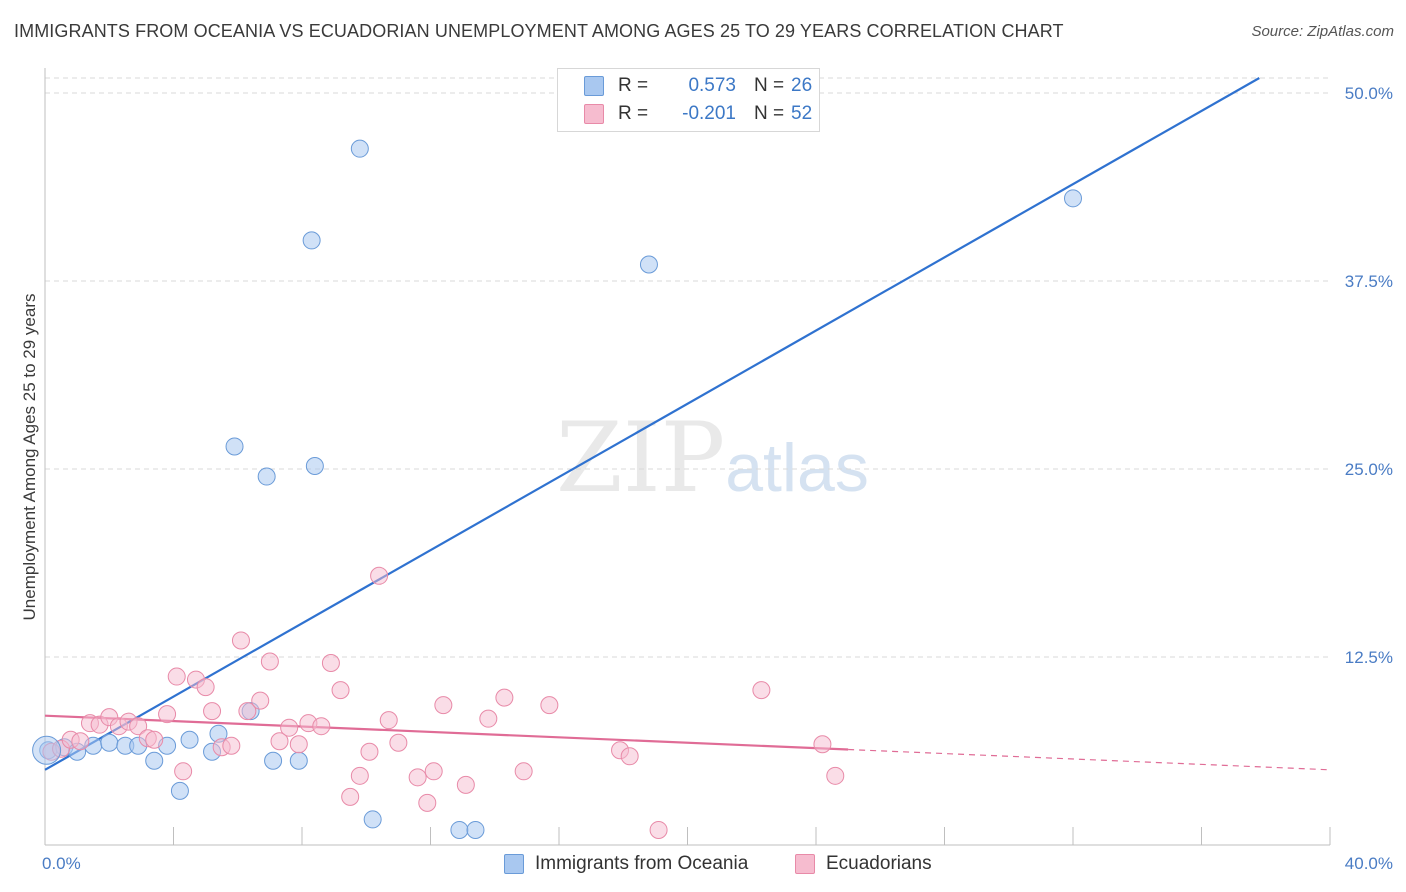 The height and width of the screenshot is (892, 1406). What do you see at coordinates (61, 863) in the screenshot?
I see `x-tick-label: 0.0%` at bounding box center [61, 863].